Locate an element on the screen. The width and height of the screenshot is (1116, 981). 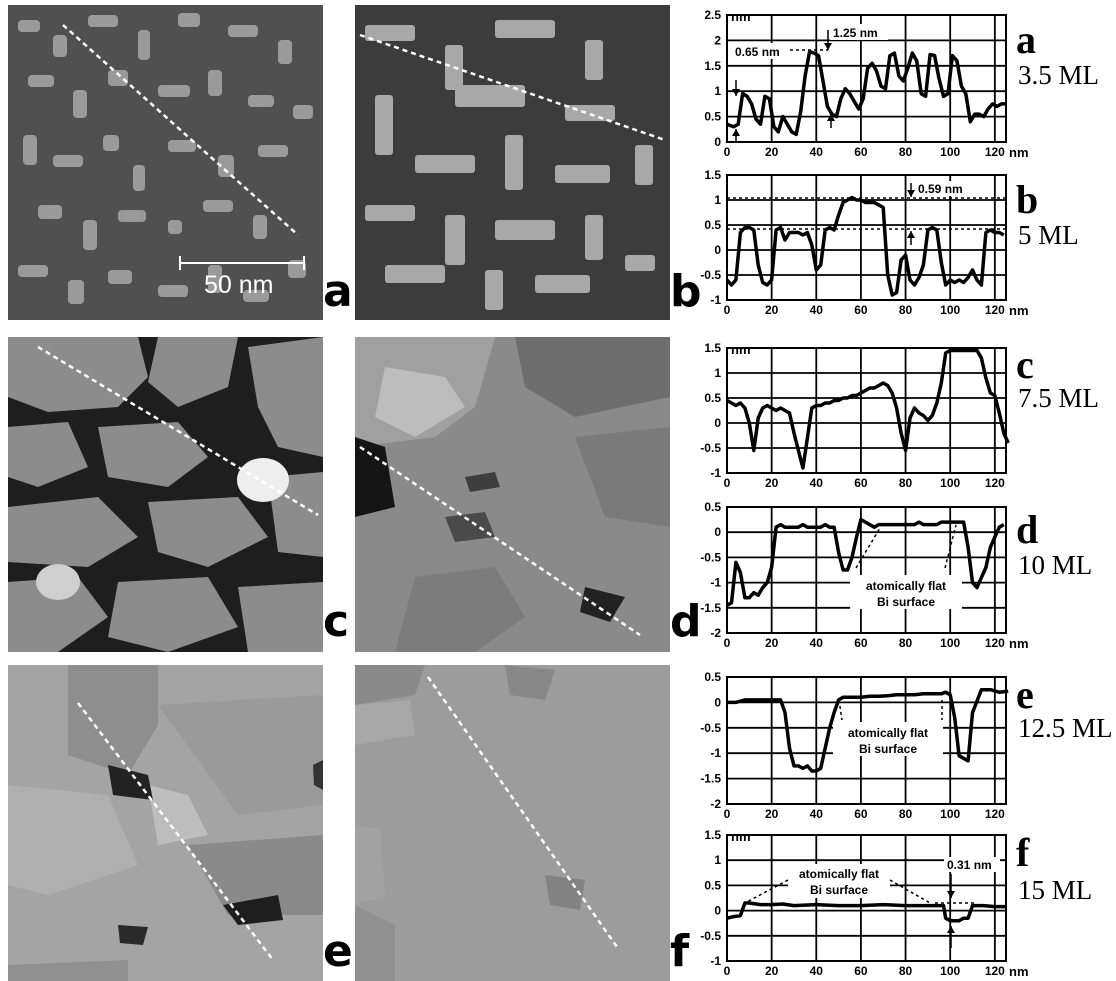
stm-image-d is located at coordinates (512, 494).